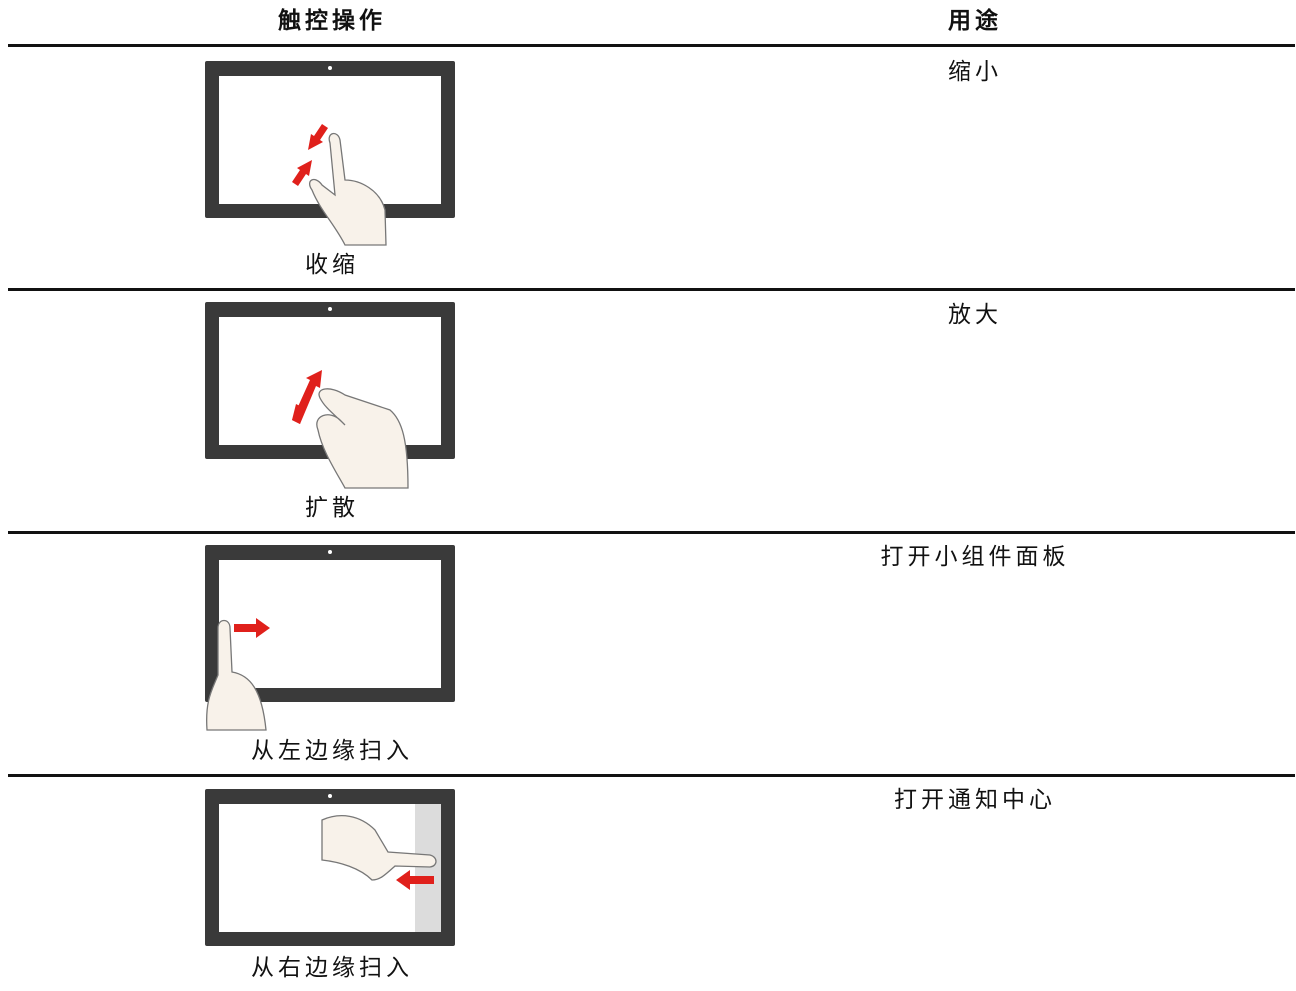 This screenshot has width=1296, height=991. Describe the element at coordinates (332, 20) in the screenshot. I see `column-header: 触控操作` at that location.